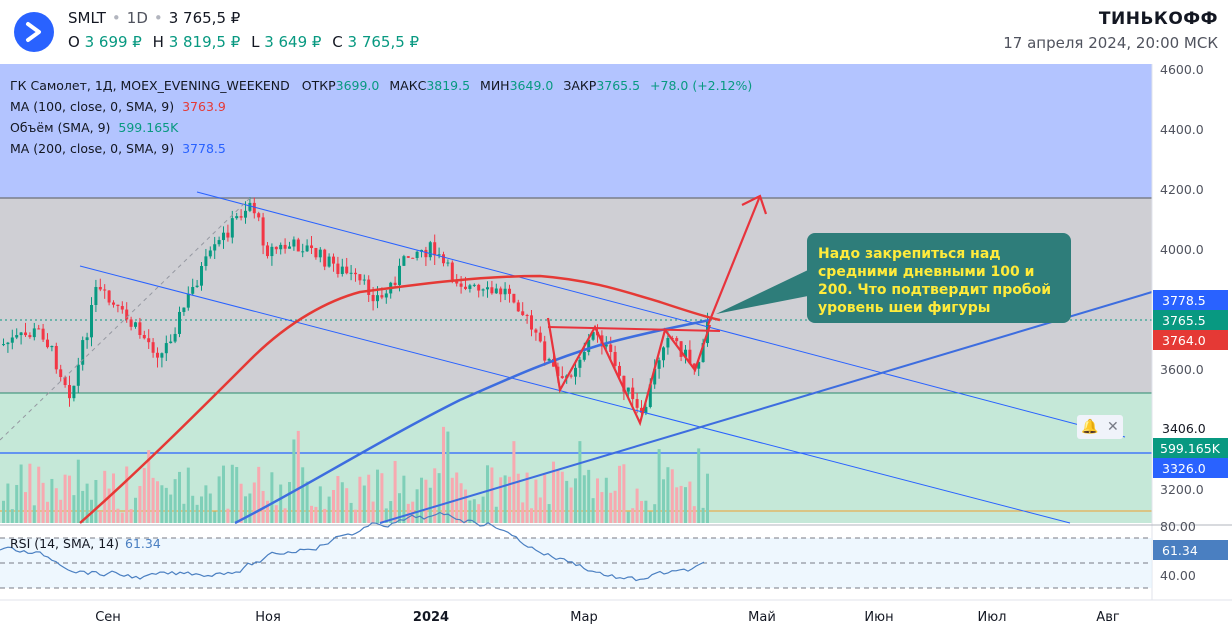 The image size is (1232, 633). I want to click on support-price-label: 3326.0, so click(1184, 468).